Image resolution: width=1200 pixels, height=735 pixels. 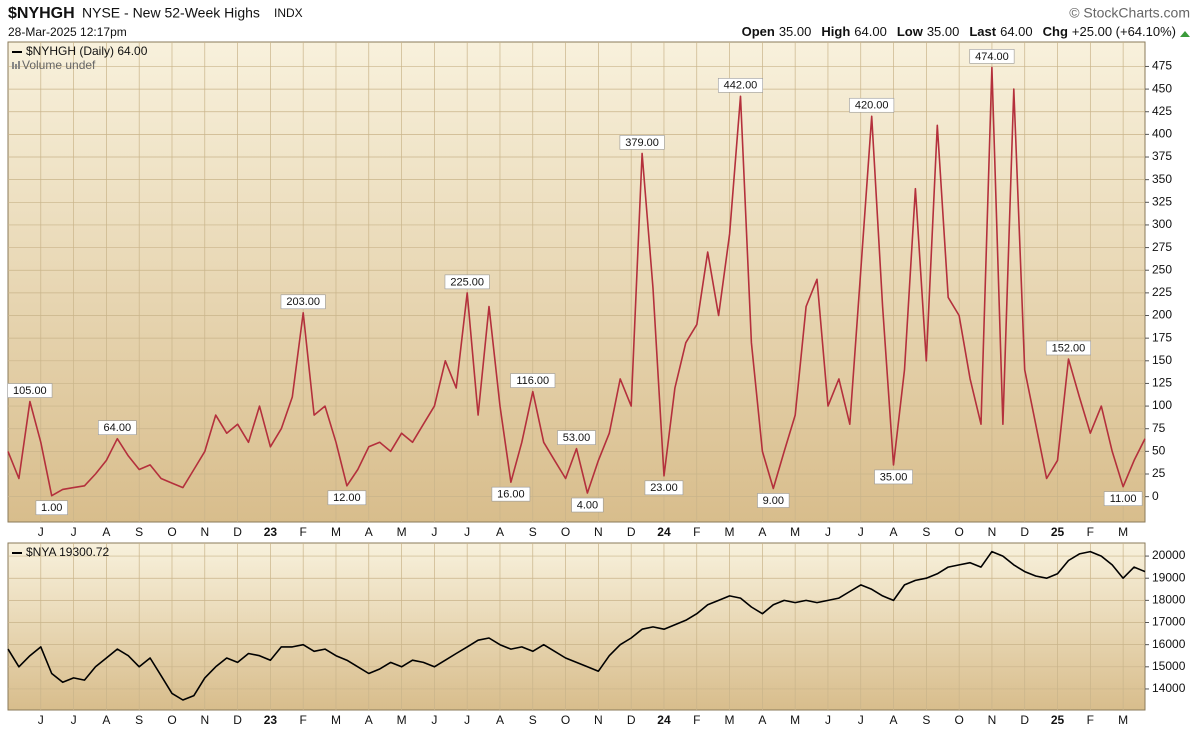 What do you see at coordinates (741, 86) in the screenshot?
I see `value-label: 442.00` at bounding box center [741, 86].